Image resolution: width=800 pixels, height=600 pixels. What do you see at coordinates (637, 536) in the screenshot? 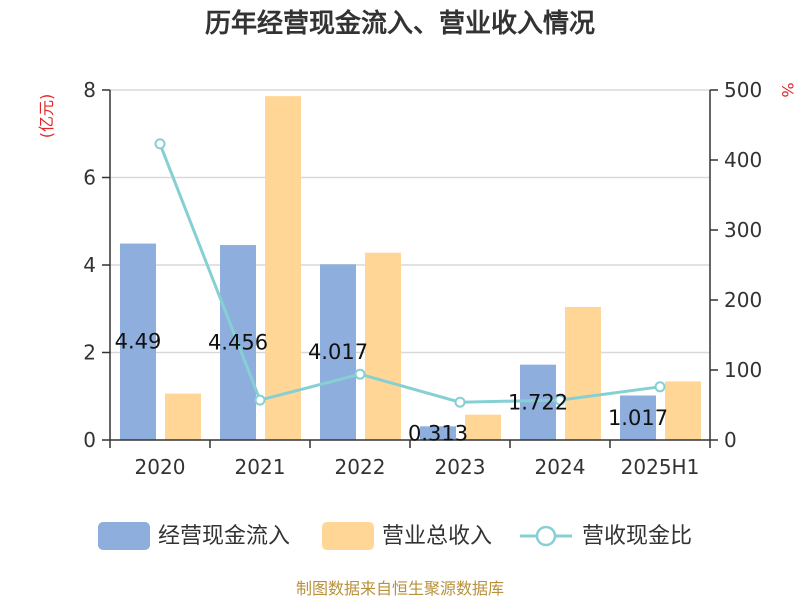
I see `legend-label-ratio: 营收现金比` at bounding box center [637, 536].